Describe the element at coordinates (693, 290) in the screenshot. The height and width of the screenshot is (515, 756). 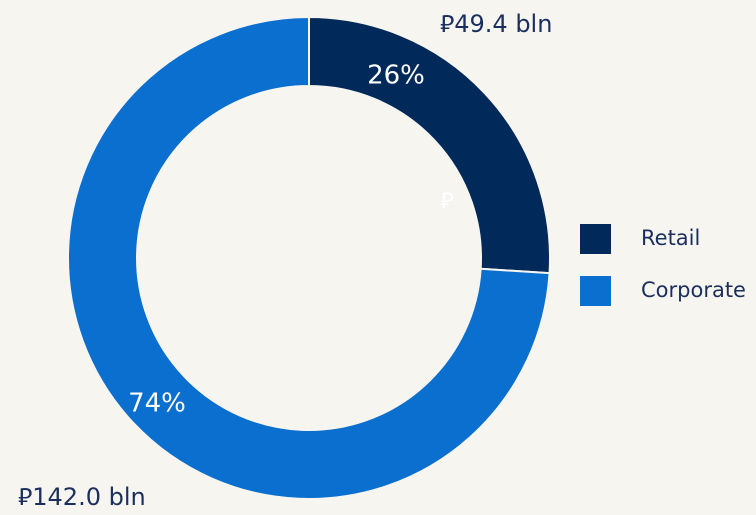
I see `legend-label: Corporate` at that location.